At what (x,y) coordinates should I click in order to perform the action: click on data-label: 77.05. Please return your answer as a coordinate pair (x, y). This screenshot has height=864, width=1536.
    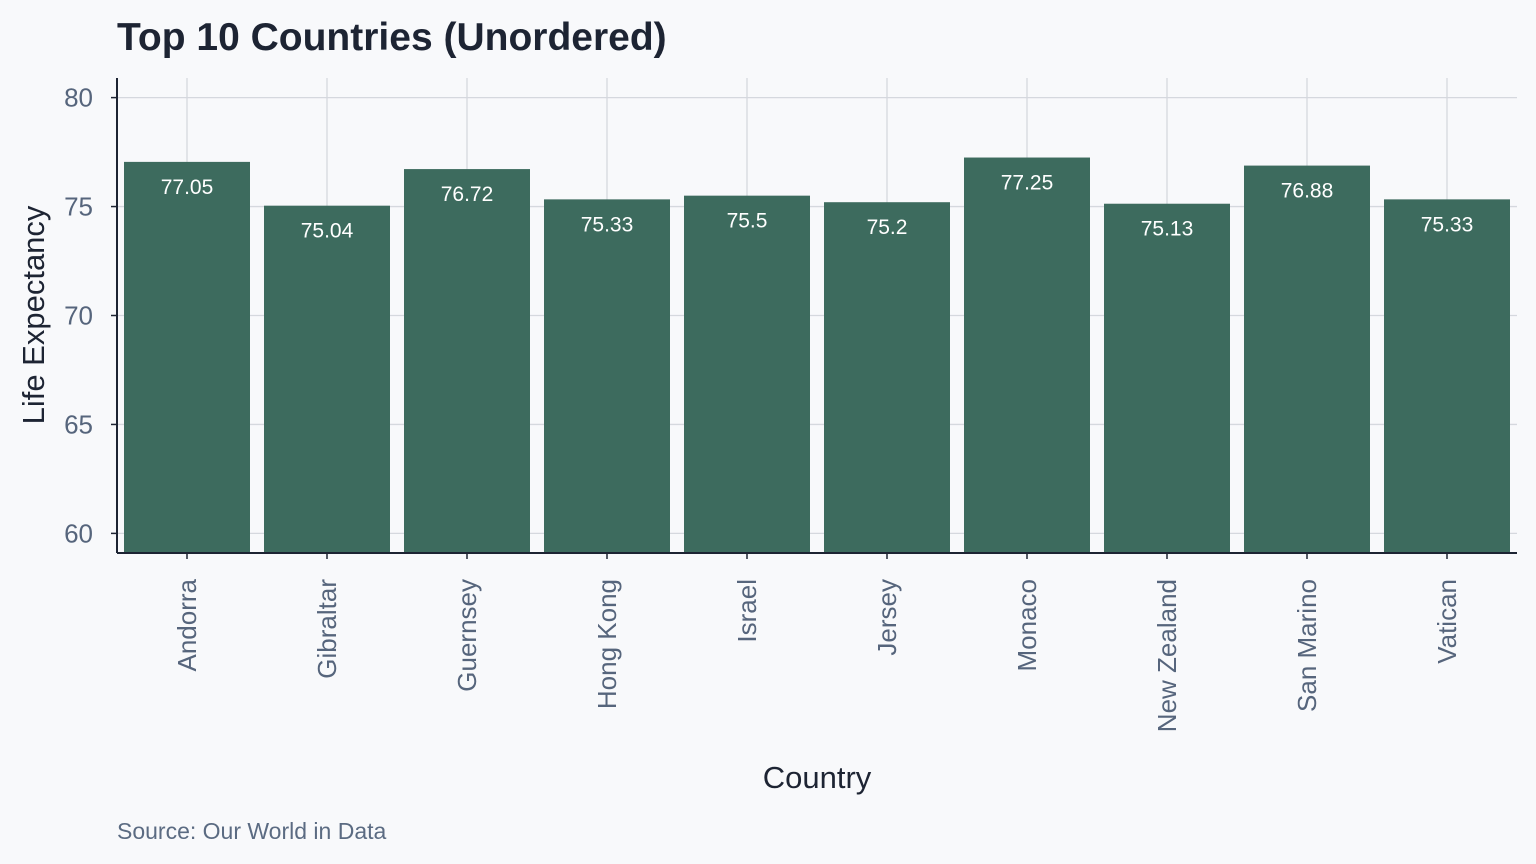
    Looking at the image, I should click on (187, 187).